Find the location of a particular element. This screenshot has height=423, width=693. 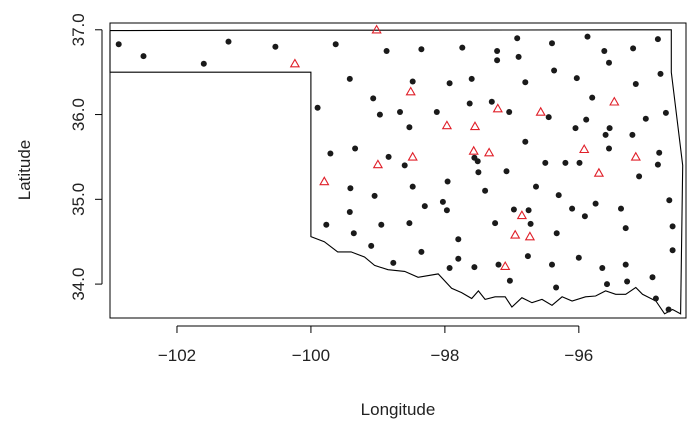

x-tick-label: −98 is located at coordinates (444, 355).